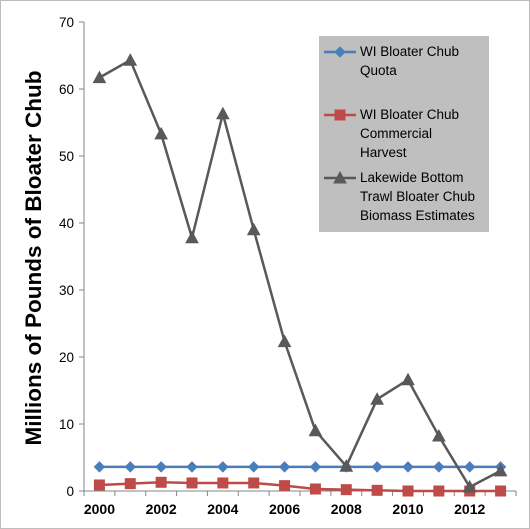 The width and height of the screenshot is (530, 529). I want to click on legend-label-2: Harvest, so click(383, 152).